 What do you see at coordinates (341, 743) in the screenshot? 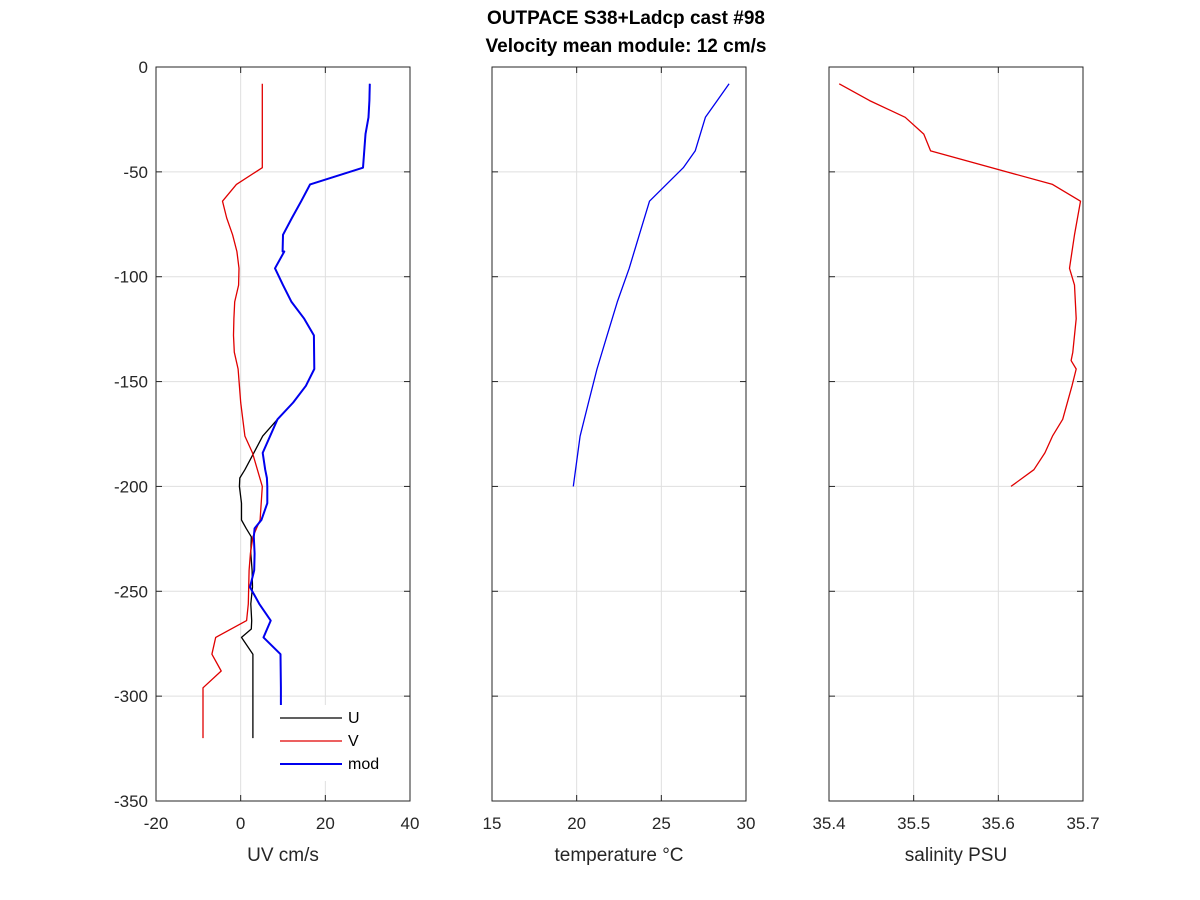
I see `legend-background` at bounding box center [341, 743].